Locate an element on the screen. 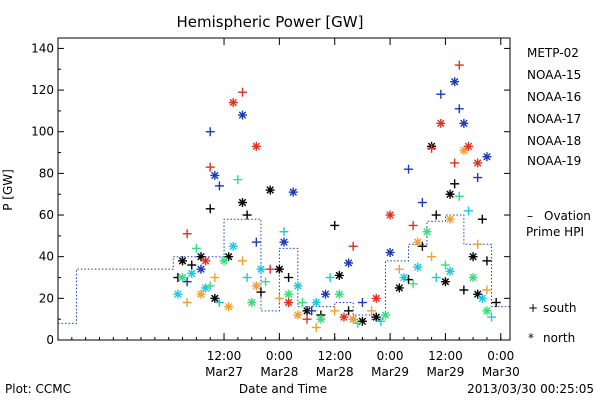 This screenshot has height=400, width=600. footer-timestamp: 2013/03/30 00:25:05 is located at coordinates (530, 389).